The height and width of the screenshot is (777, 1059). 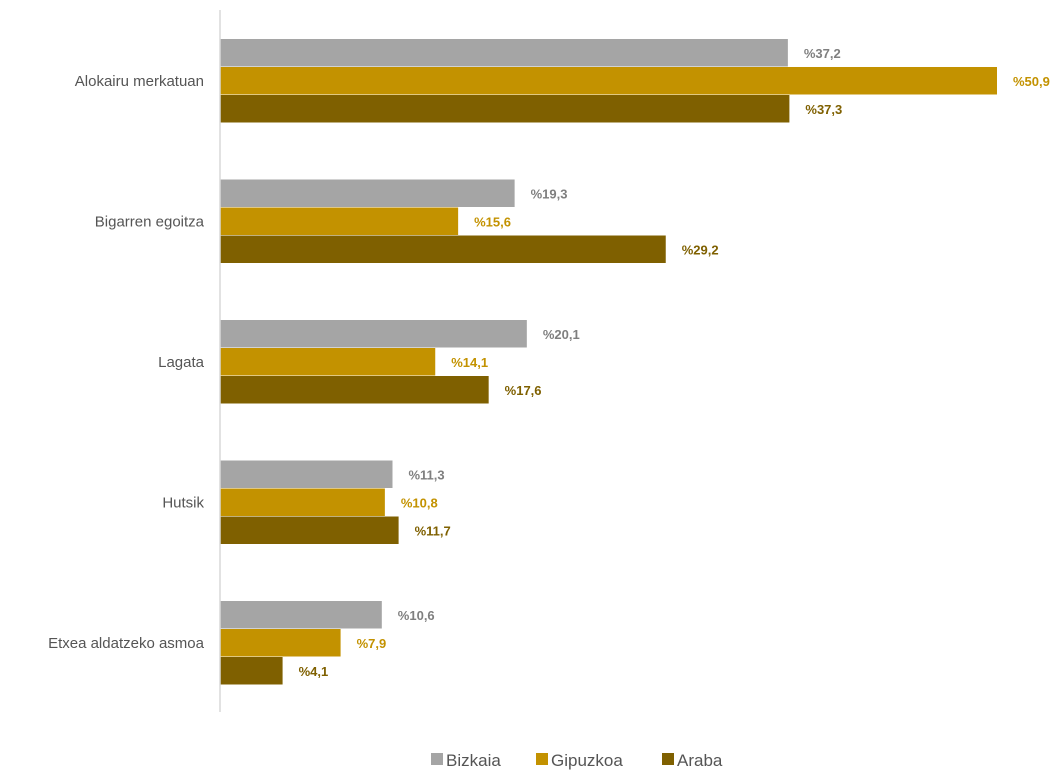 What do you see at coordinates (469, 362) in the screenshot?
I see `data-label: %14,1` at bounding box center [469, 362].